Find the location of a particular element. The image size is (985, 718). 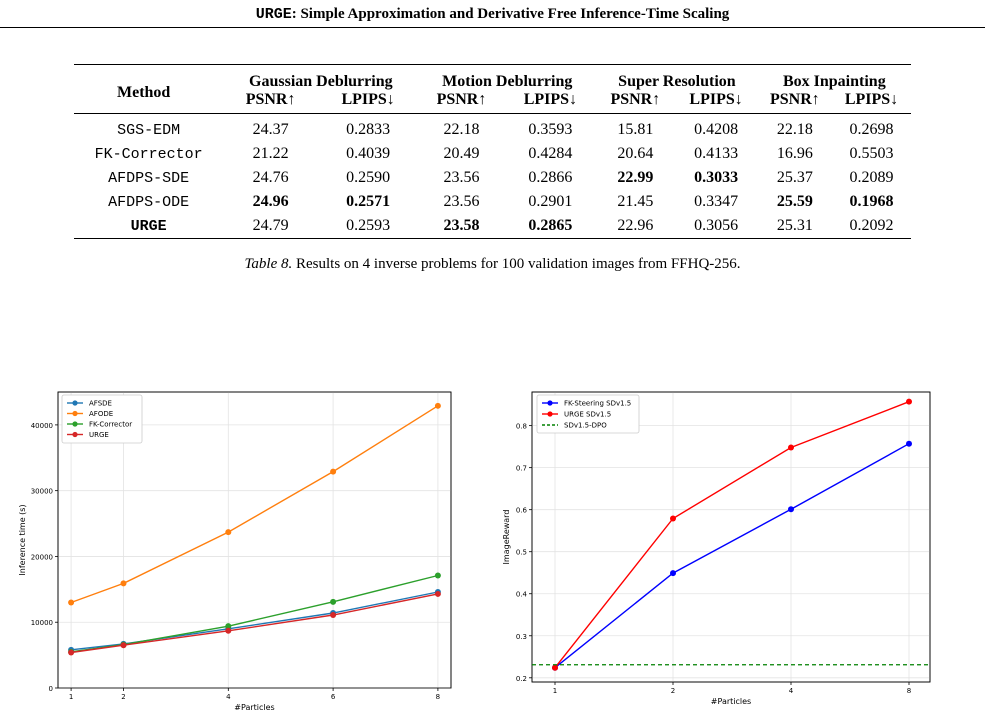

method-cell: URGE is located at coordinates (148, 226).